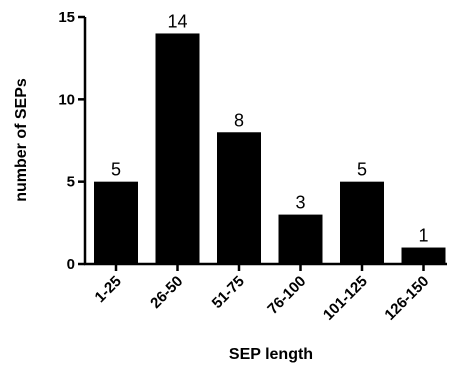 This screenshot has width=449, height=373. What do you see at coordinates (71, 264) in the screenshot?
I see `y-tick-label: 0` at bounding box center [71, 264].